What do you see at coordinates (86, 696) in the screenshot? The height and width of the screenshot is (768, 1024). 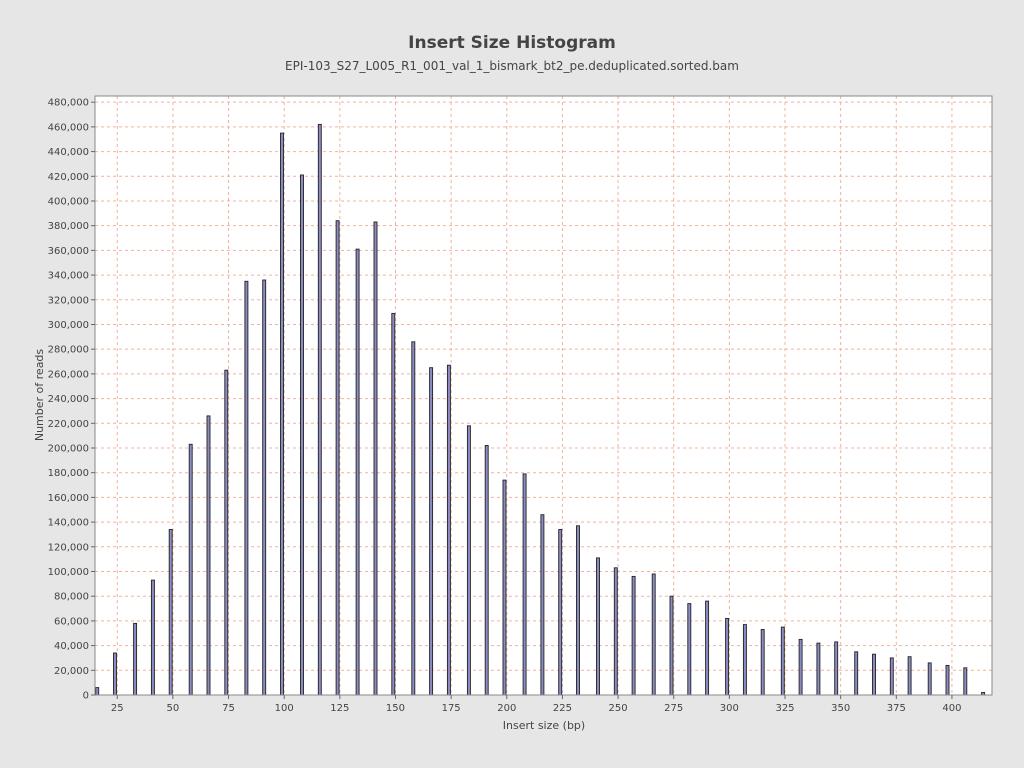 I see `y-tick-label: 0` at bounding box center [86, 696].